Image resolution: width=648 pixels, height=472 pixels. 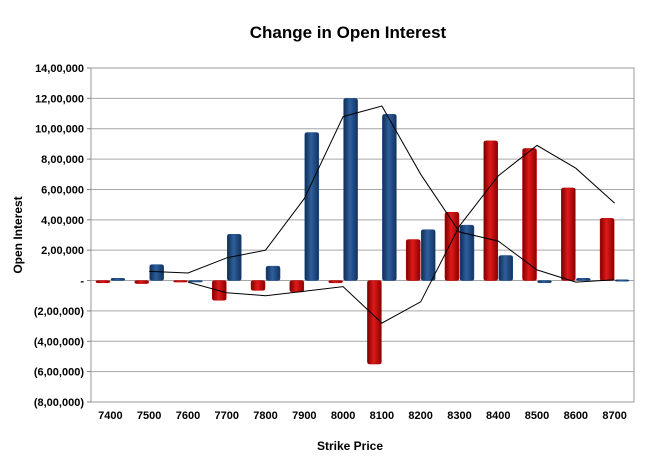 I want to click on y-tick-label: (8,00,000), so click(x=59, y=403).